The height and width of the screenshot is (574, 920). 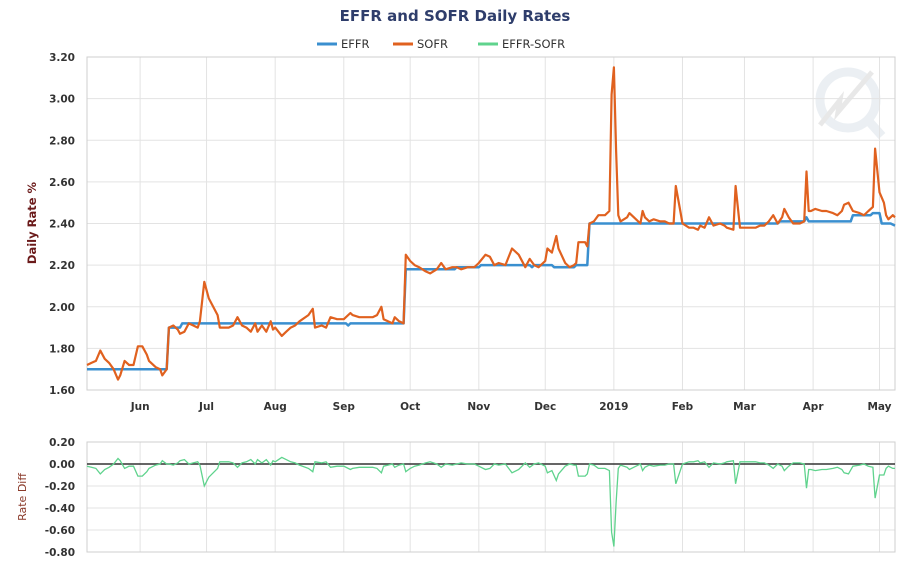 What do you see at coordinates (344, 407) in the screenshot?
I see `x-tick-label: Sep` at bounding box center [344, 407].